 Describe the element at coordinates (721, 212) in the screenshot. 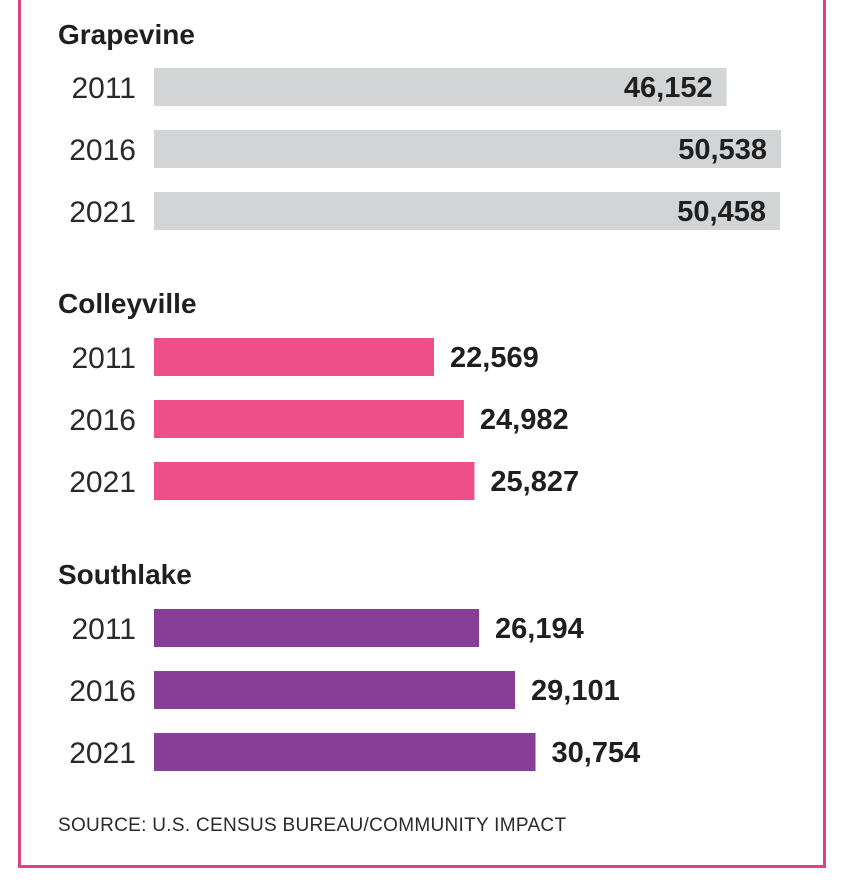

I see `grapevine-value-label-2021: 50,458` at that location.